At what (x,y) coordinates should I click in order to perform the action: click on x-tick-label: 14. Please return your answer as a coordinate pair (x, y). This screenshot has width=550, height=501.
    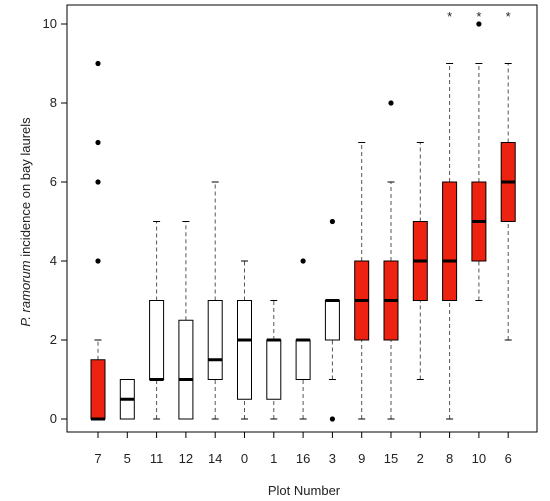
    Looking at the image, I should click on (215, 458).